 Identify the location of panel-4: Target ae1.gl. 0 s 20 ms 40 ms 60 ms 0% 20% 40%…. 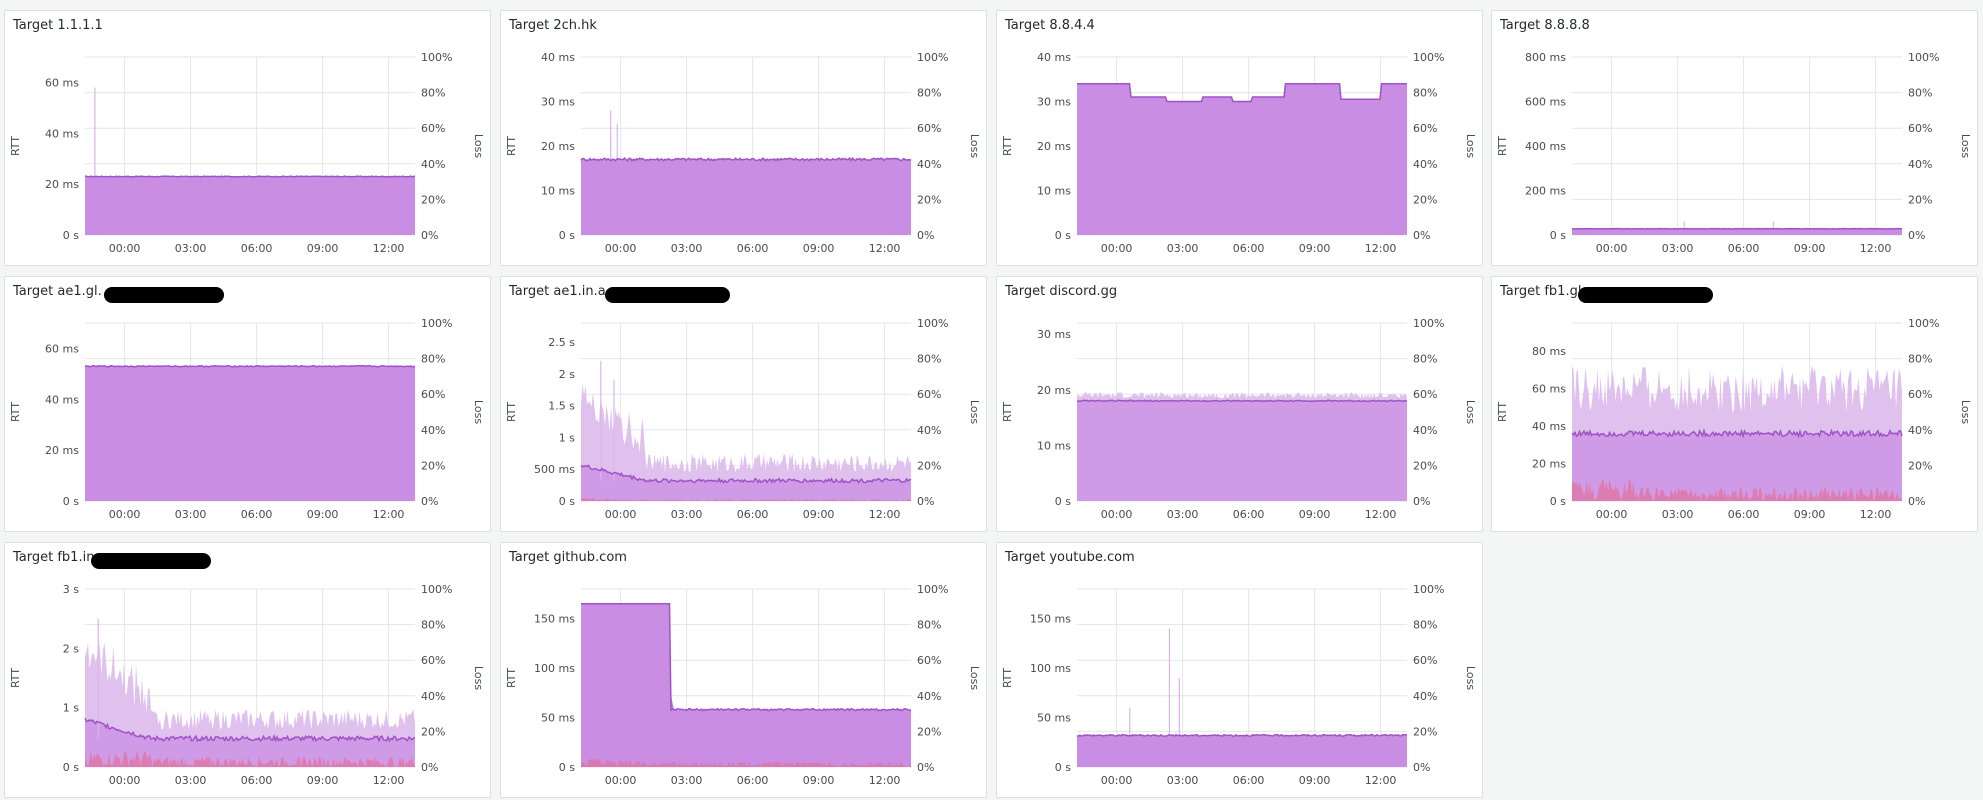
(247, 404).